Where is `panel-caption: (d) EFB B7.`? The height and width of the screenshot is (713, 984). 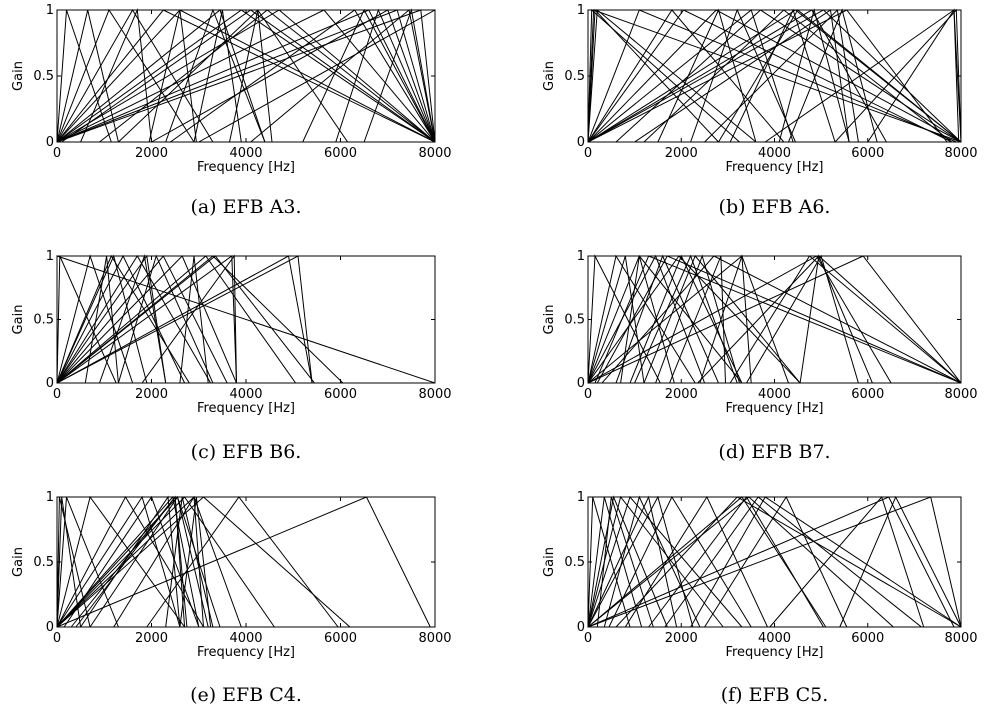
panel-caption: (d) EFB B7. is located at coordinates (774, 452).